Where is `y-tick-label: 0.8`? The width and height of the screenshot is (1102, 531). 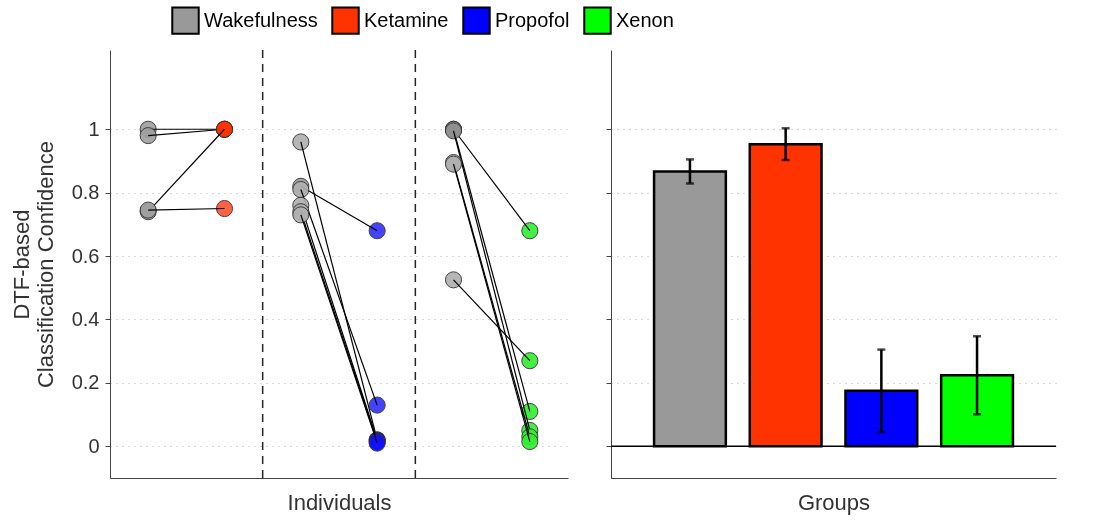 y-tick-label: 0.8 is located at coordinates (85, 192).